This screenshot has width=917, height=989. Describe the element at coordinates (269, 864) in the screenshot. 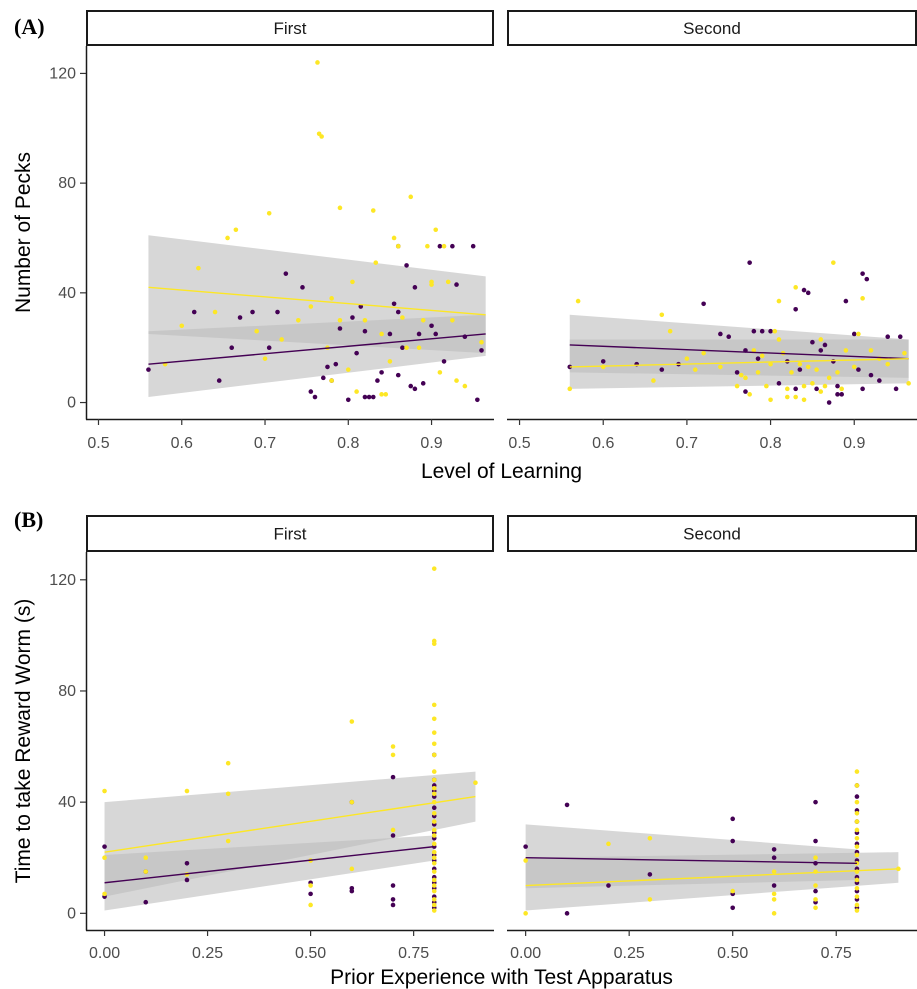

I see `fit-line-purple` at that location.